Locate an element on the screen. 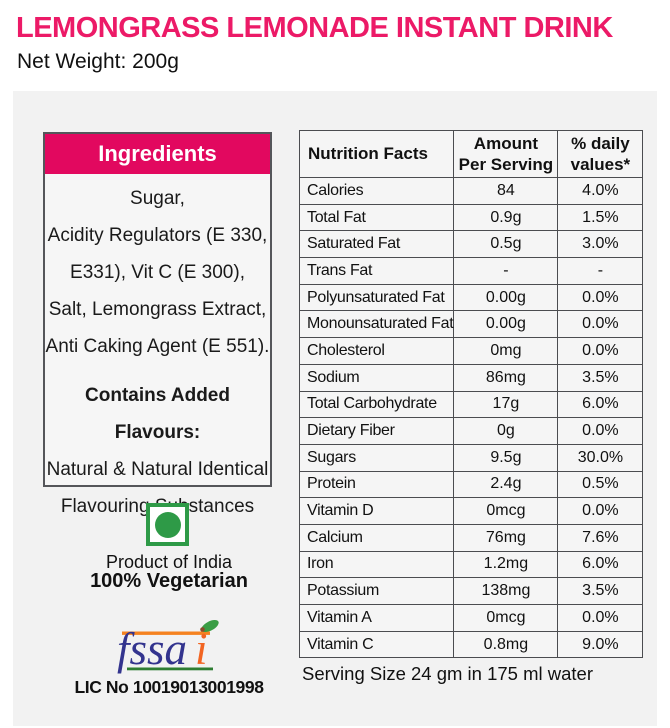 The height and width of the screenshot is (728, 670). nutrition-row: Trans Fat - - is located at coordinates (471, 271).